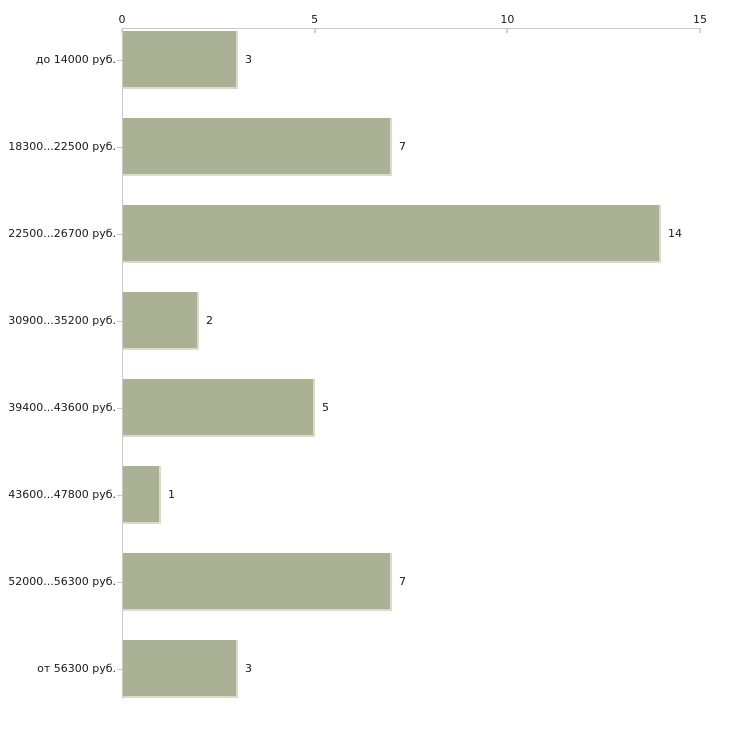 This screenshot has height=730, width=730. Describe the element at coordinates (62, 320) in the screenshot. I see `category-label: 30900...35200 руб.` at that location.